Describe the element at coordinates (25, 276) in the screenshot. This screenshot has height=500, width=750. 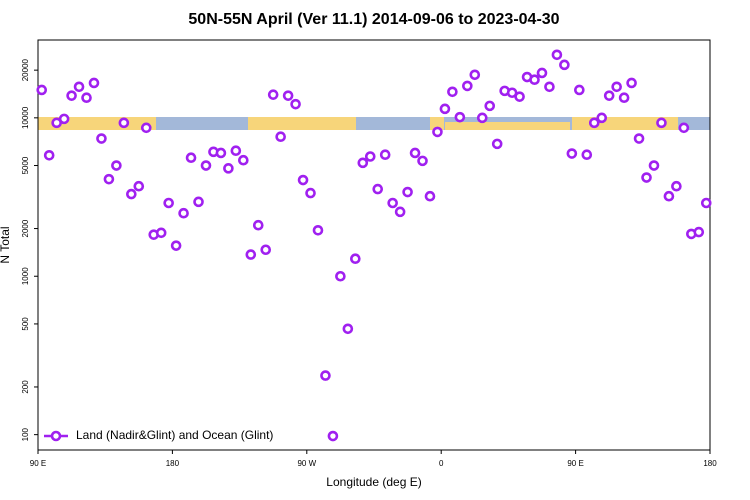
I see `y-tick-label: 1000` at that location.